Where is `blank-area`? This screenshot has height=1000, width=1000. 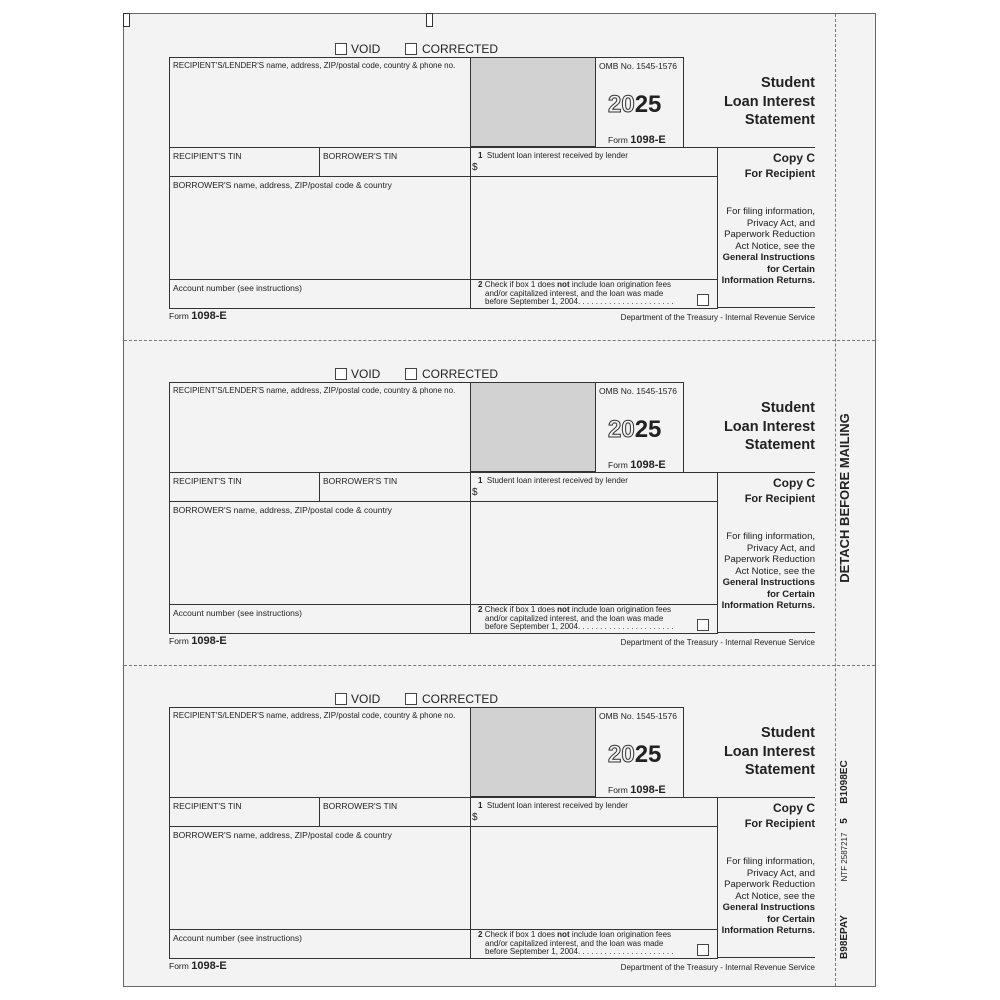
blank-area is located at coordinates (594, 553).